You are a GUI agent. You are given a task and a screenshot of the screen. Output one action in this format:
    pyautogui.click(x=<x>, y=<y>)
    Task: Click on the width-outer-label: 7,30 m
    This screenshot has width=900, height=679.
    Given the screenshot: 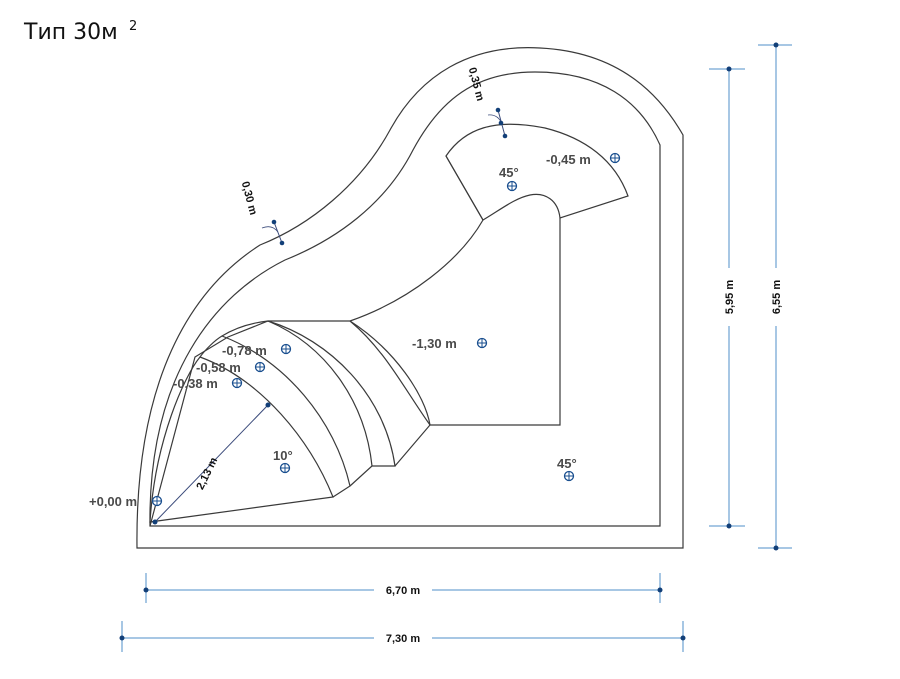 What is the action you would take?
    pyautogui.click(x=403, y=639)
    